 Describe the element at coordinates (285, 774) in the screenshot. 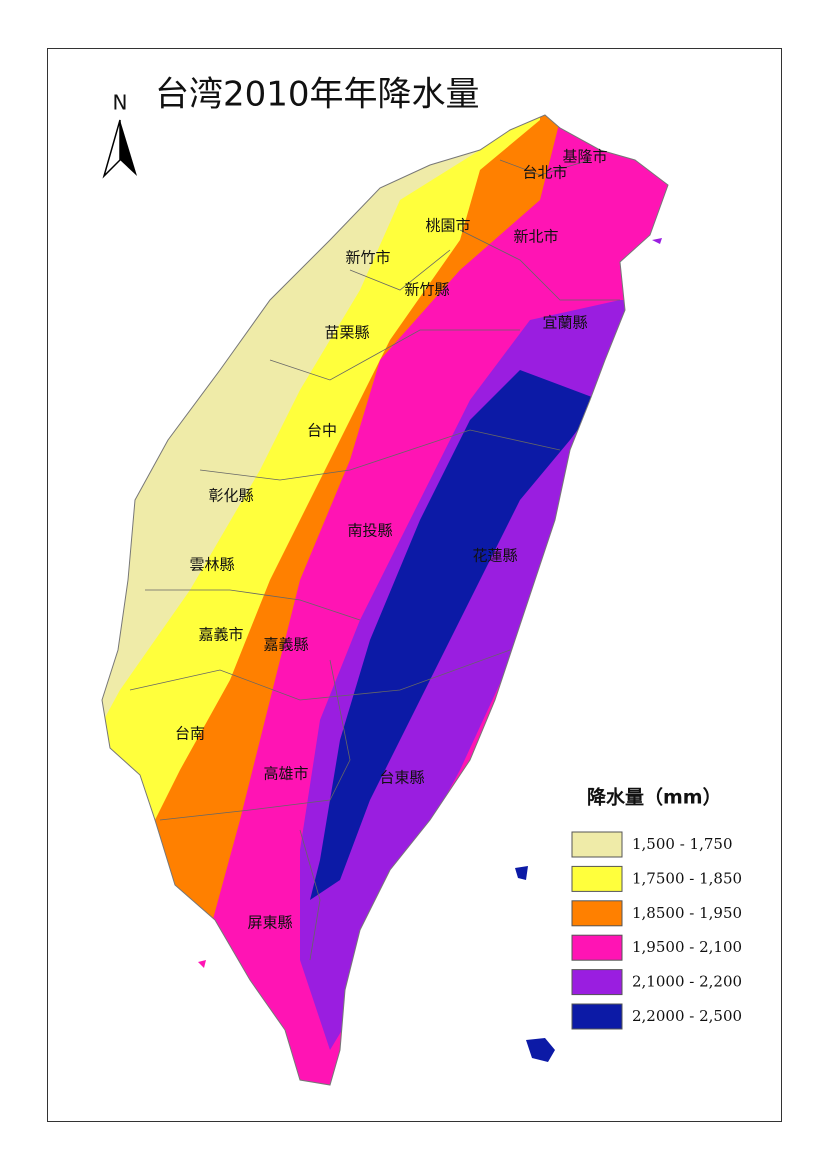

I see `region-label: 高雄市` at that location.